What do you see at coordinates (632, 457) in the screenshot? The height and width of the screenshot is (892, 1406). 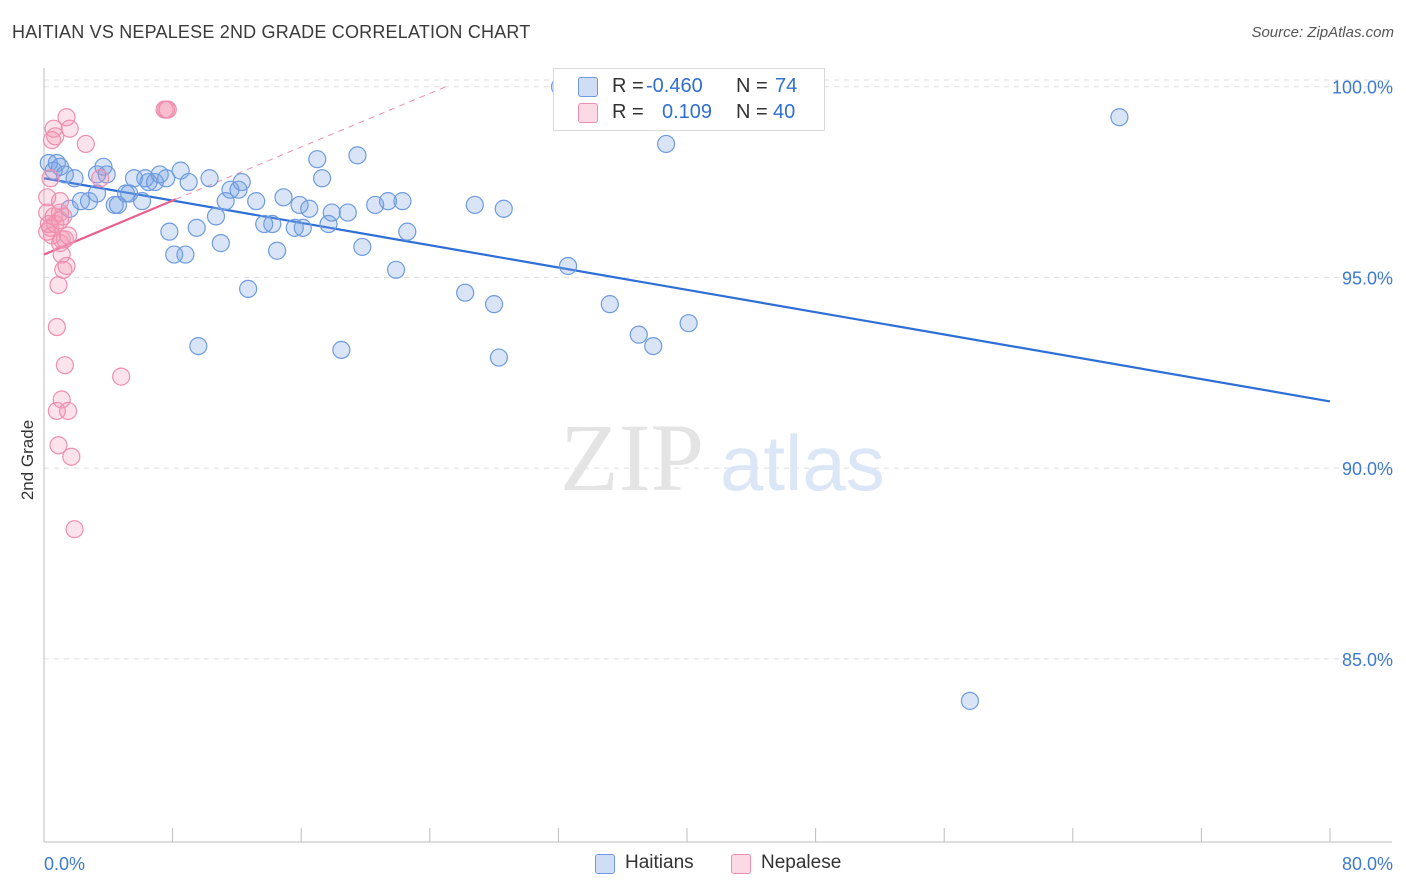 I see `watermark-zip: ZIP` at bounding box center [632, 457].